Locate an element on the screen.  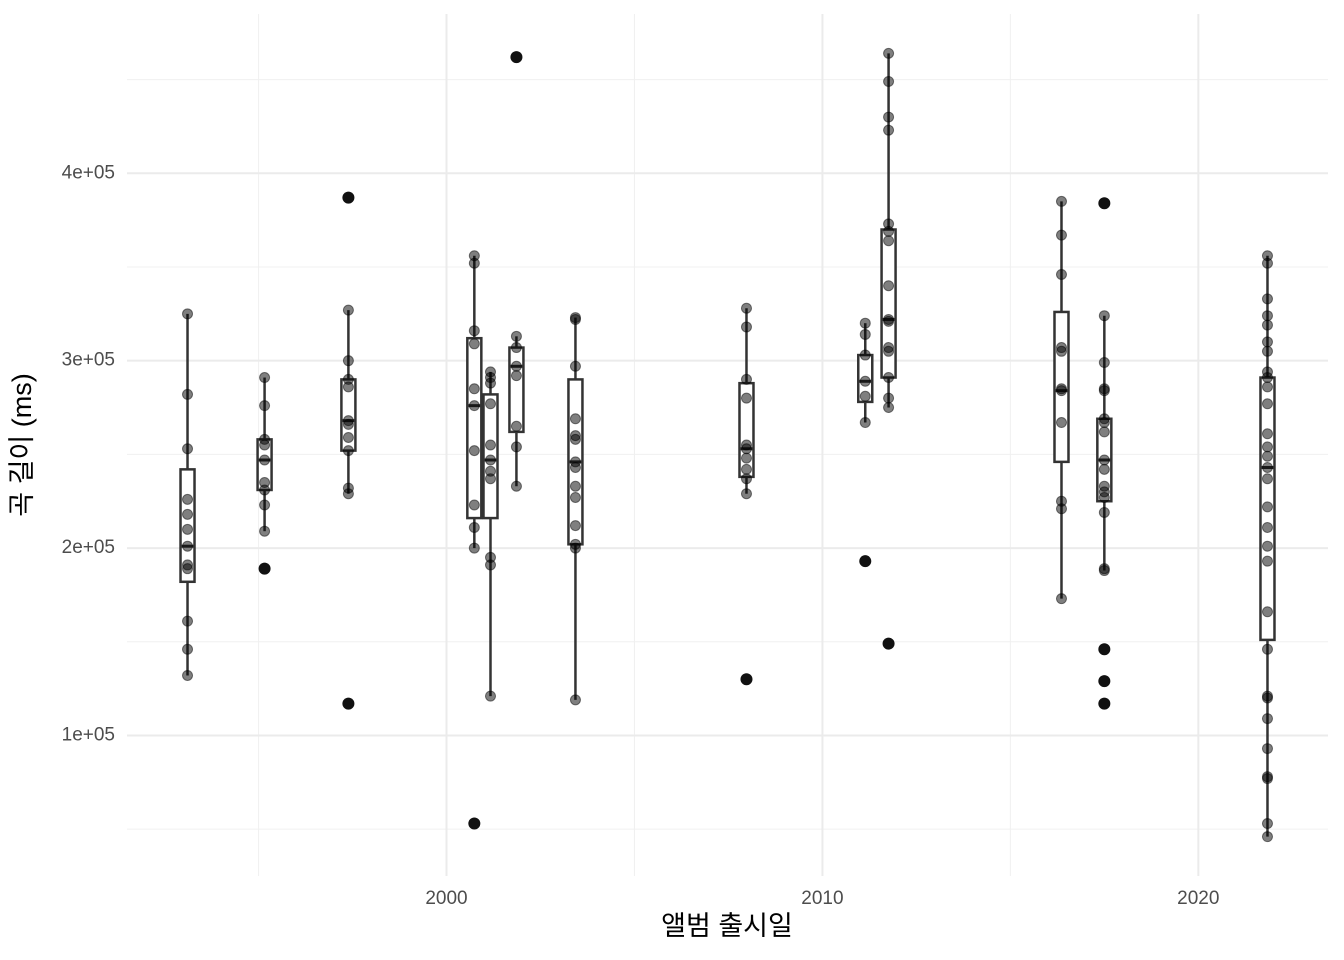
y-tick-label: 4e+05 is located at coordinates (88, 172).